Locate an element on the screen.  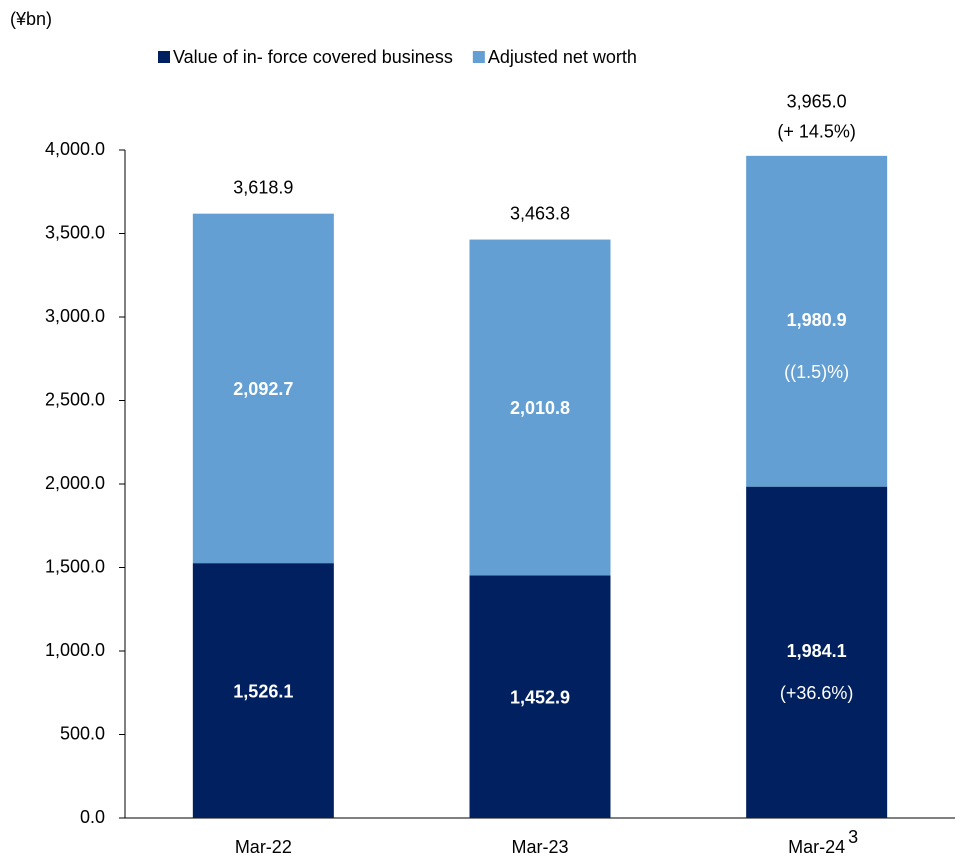
value-label: 2,092.7 is located at coordinates (263, 389).